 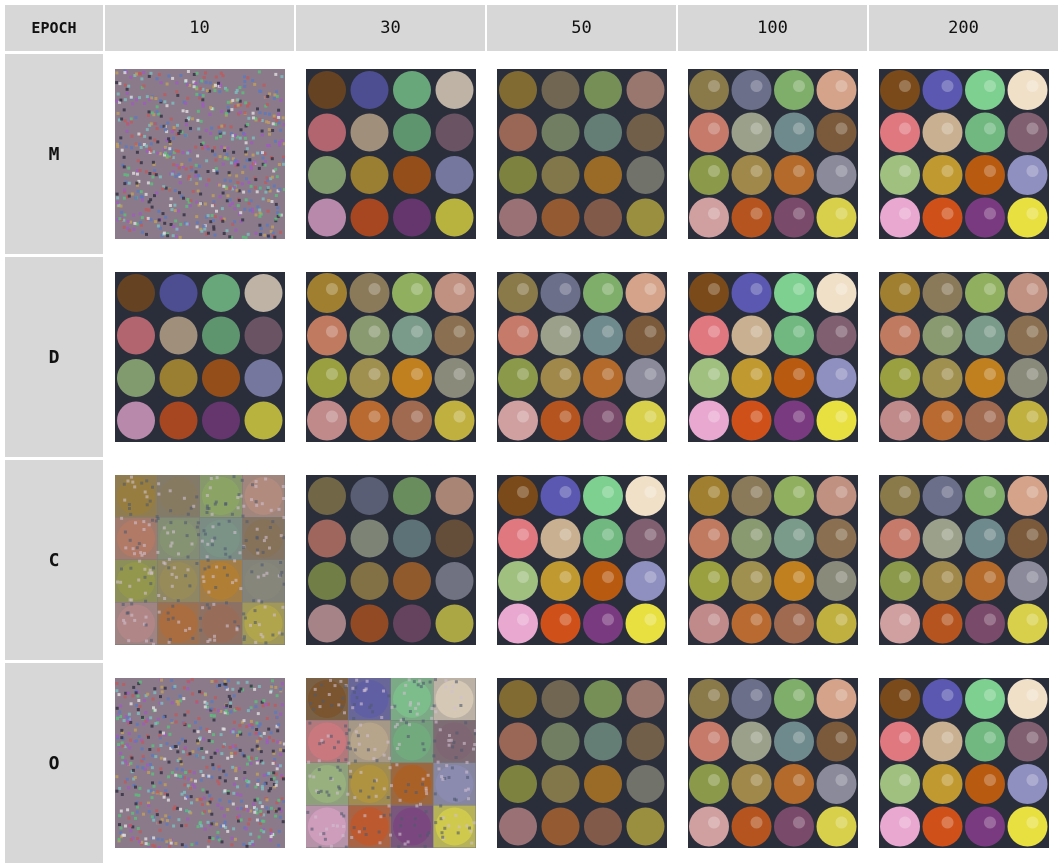 I want to click on row-label: O, so click(x=54, y=763).